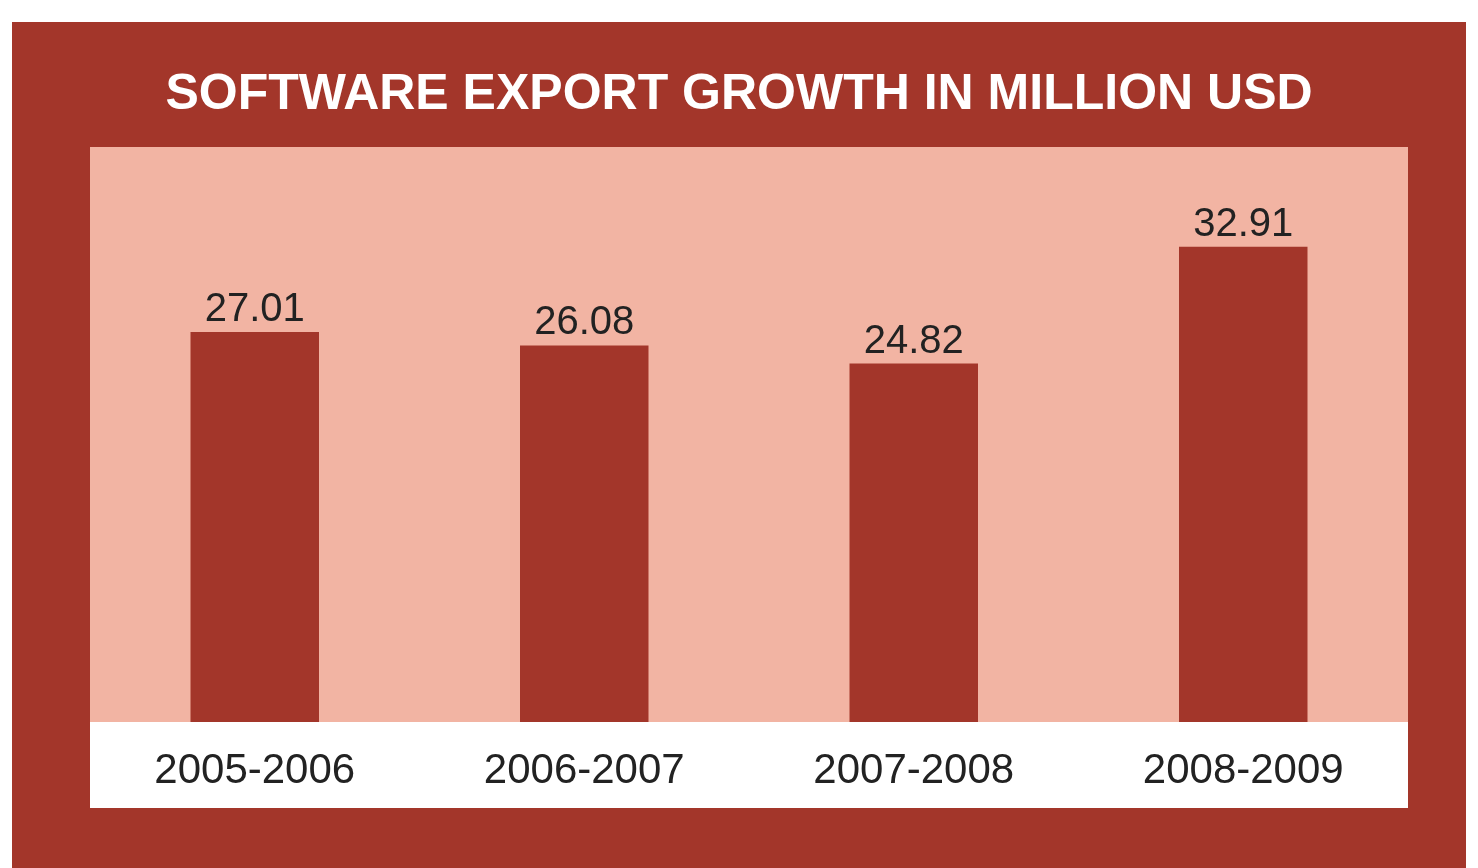 Image resolution: width=1478 pixels, height=868 pixels. What do you see at coordinates (913, 338) in the screenshot?
I see `data-label: 24.82` at bounding box center [913, 338].